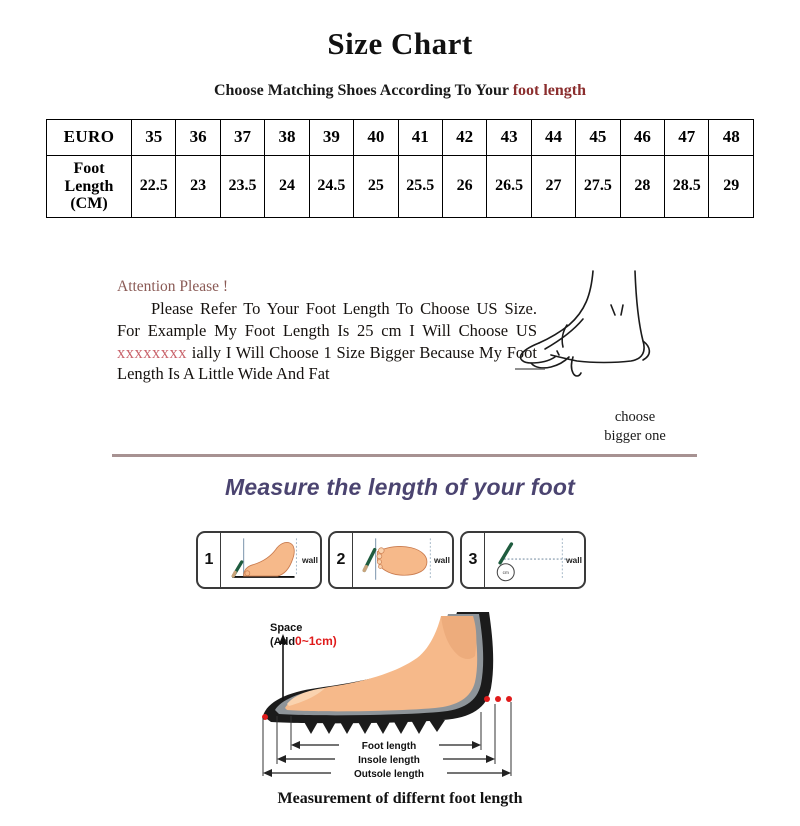 The height and width of the screenshot is (826, 800). Describe the element at coordinates (400, 798) in the screenshot. I see `bottom-caption: Measurement of differnt foot length` at that location.